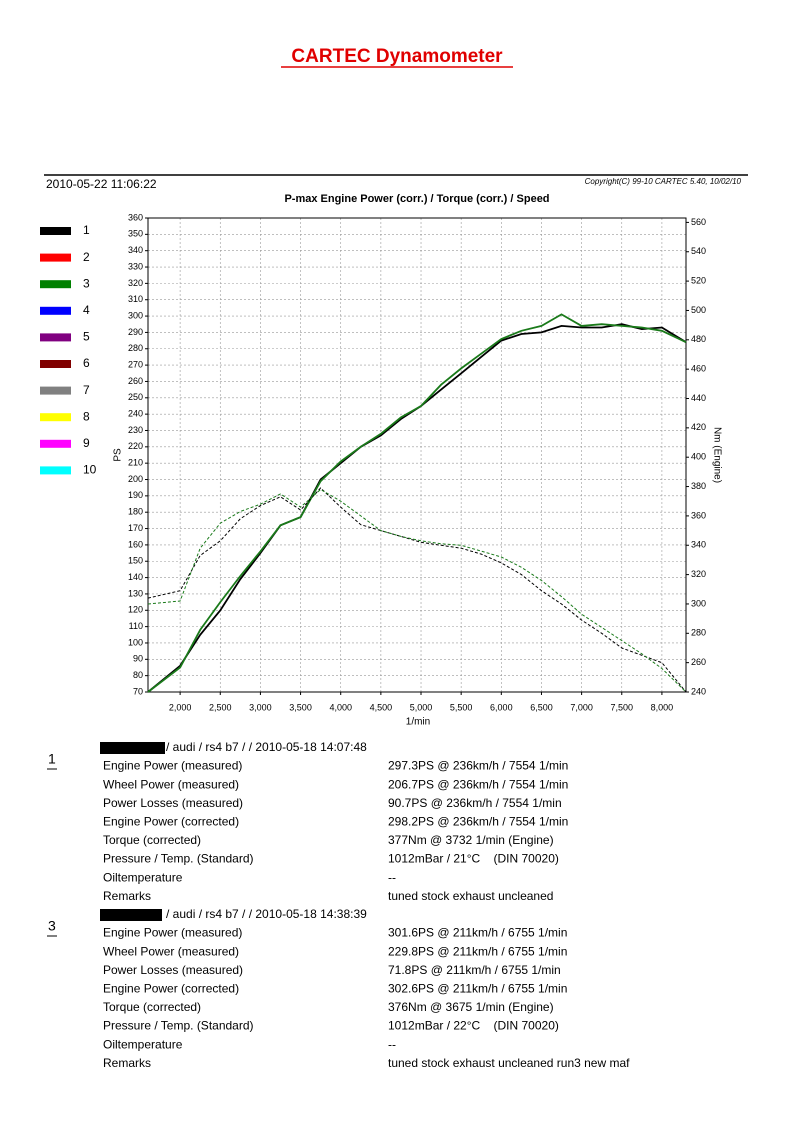  I want to click on y-tick-label: 350, so click(135, 234).